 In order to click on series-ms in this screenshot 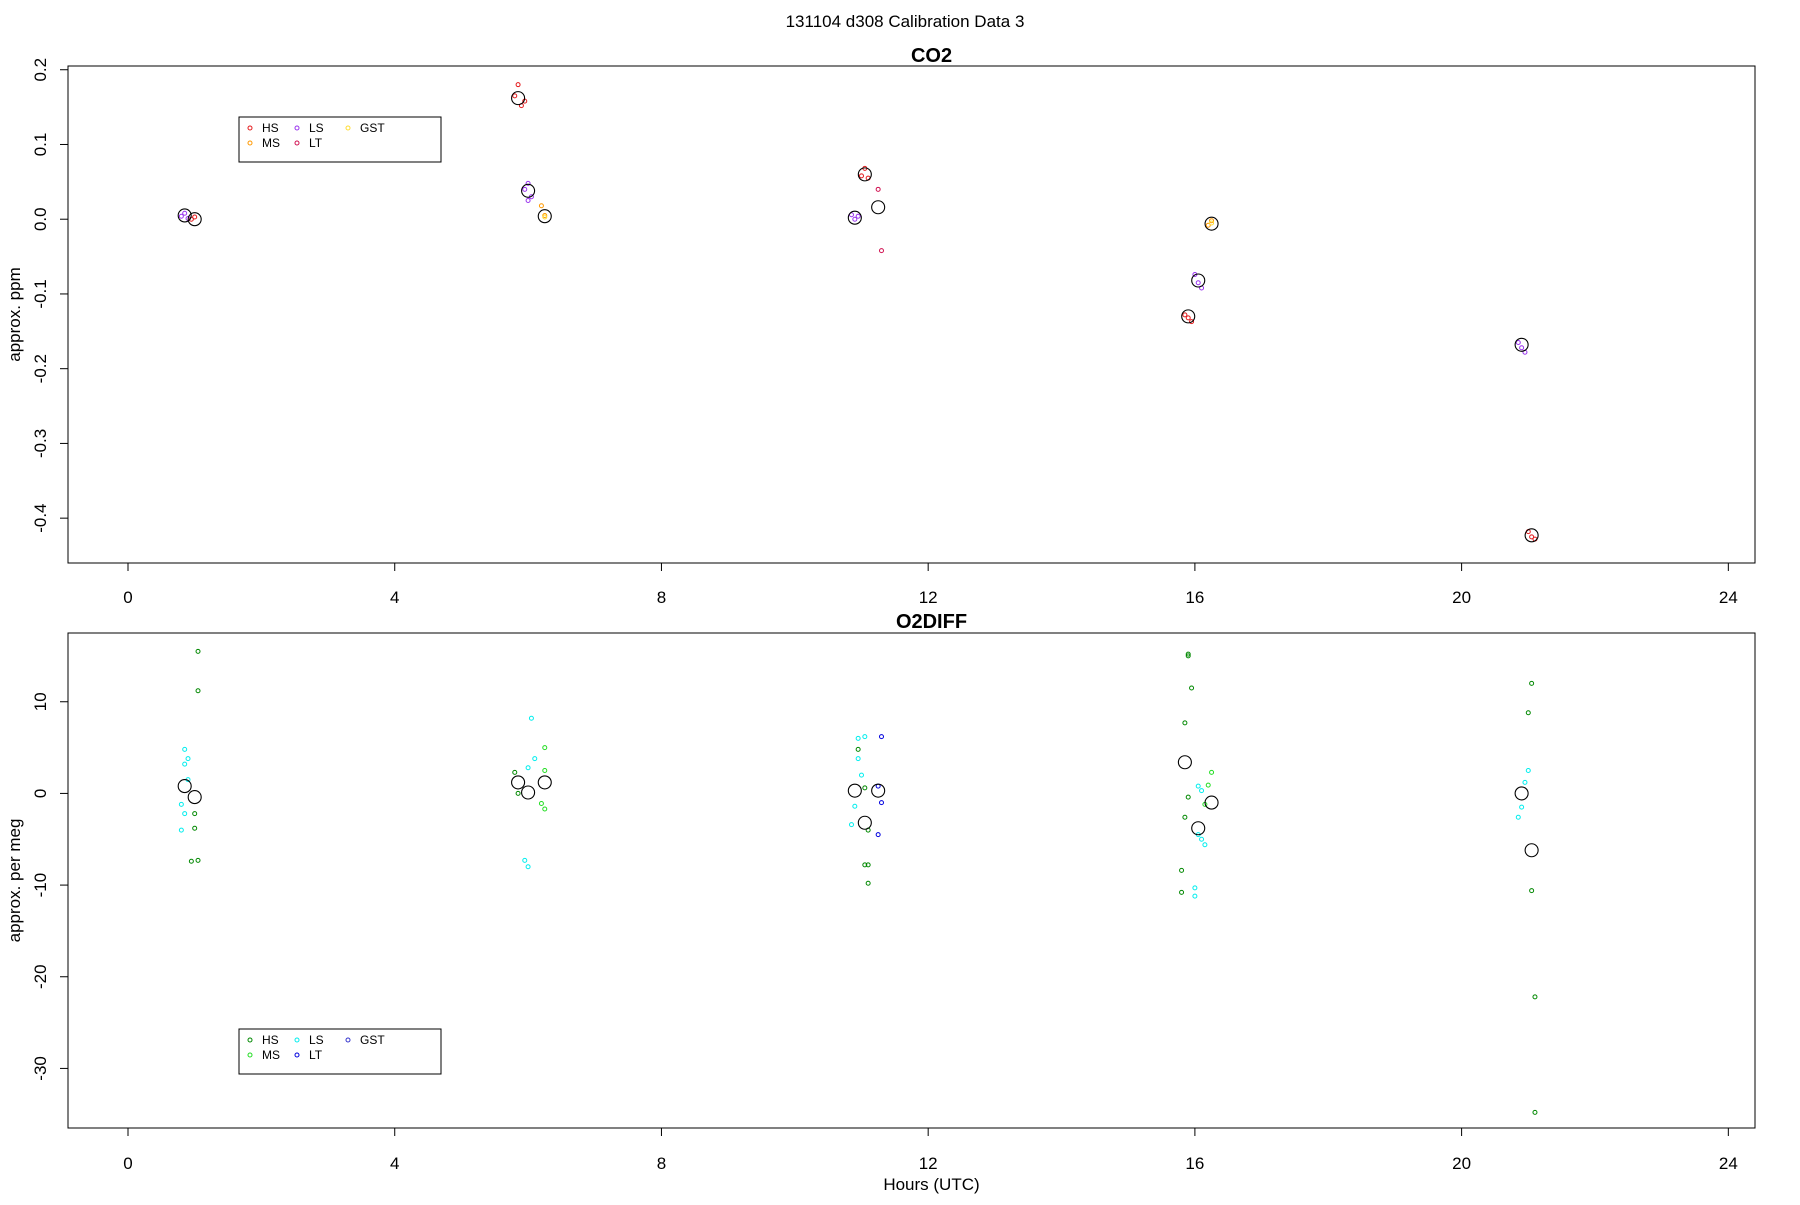, I will do `click(876, 215)`.